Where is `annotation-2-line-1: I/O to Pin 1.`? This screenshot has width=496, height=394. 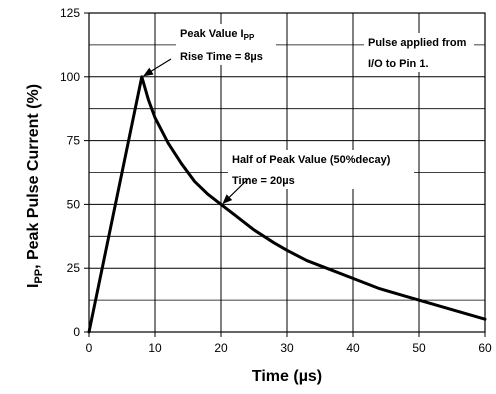
annotation-2-line-1: I/O to Pin 1. is located at coordinates (398, 64).